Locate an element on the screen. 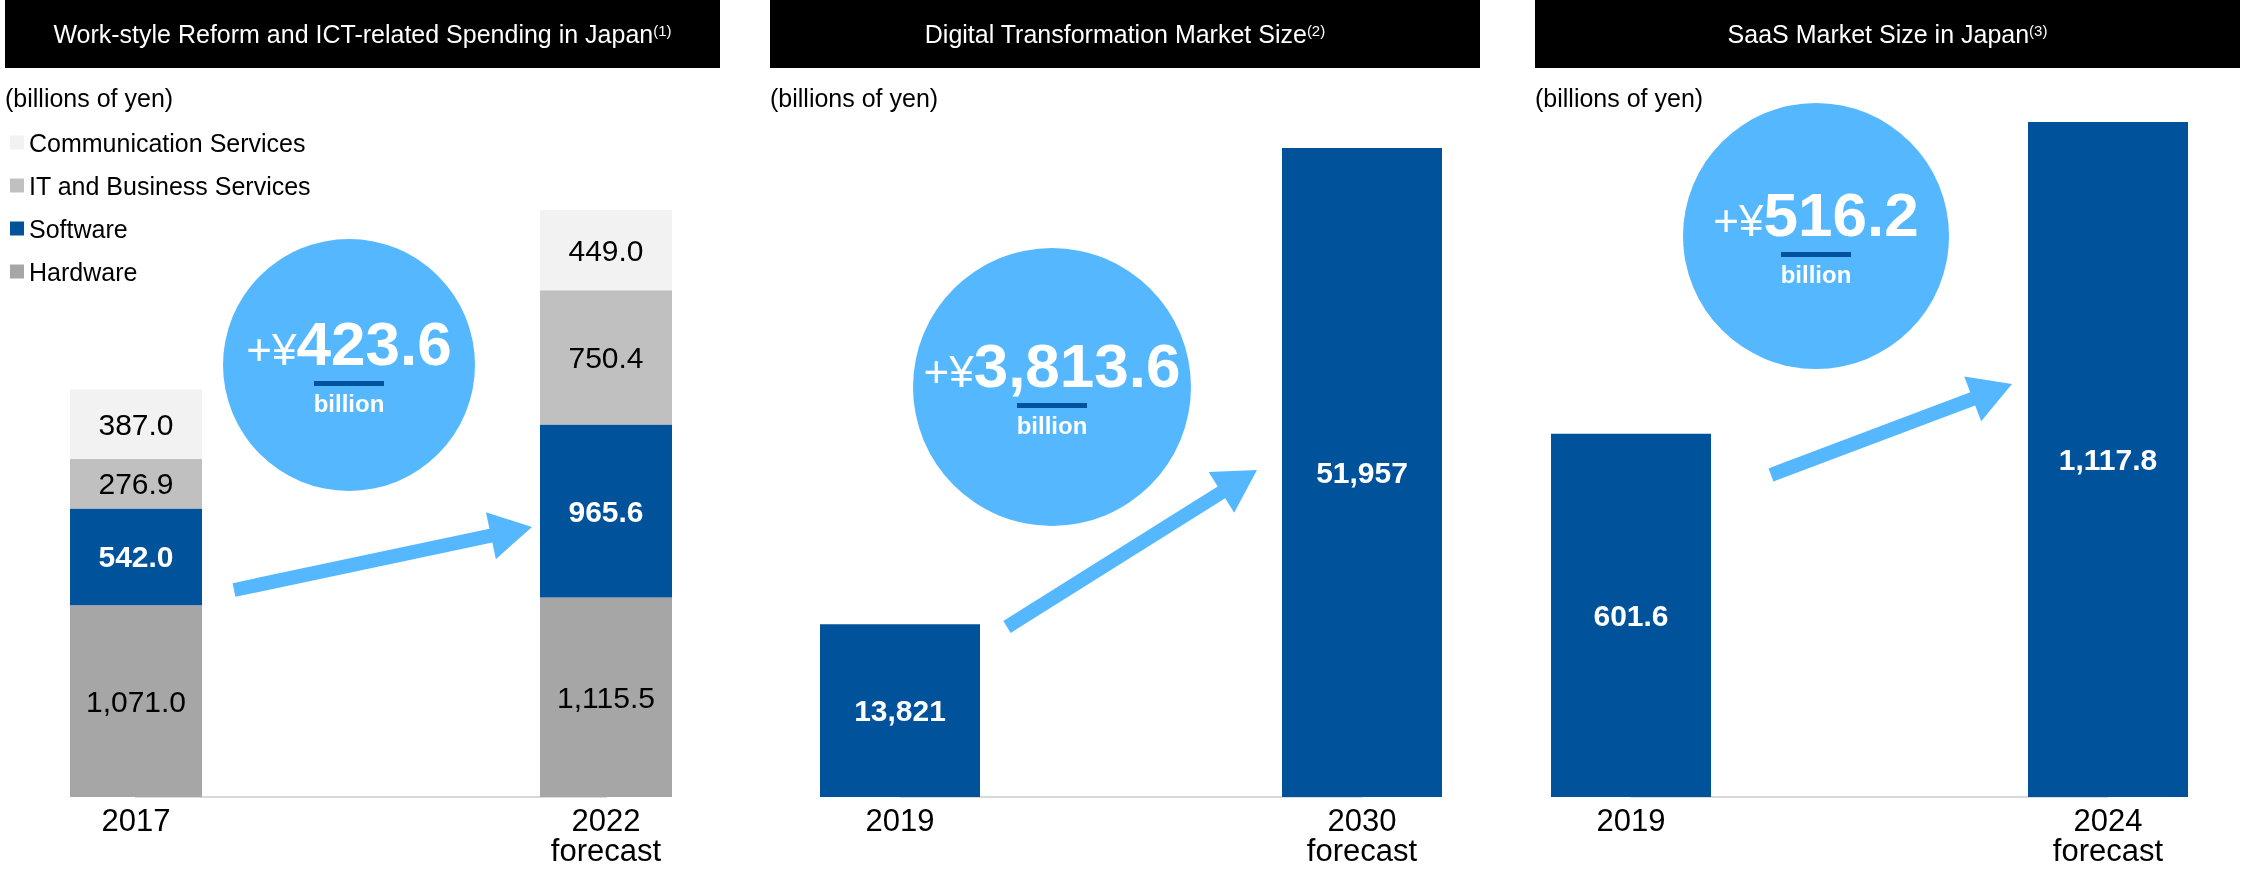 The width and height of the screenshot is (2245, 882). data-label: 542.0 is located at coordinates (136, 557).